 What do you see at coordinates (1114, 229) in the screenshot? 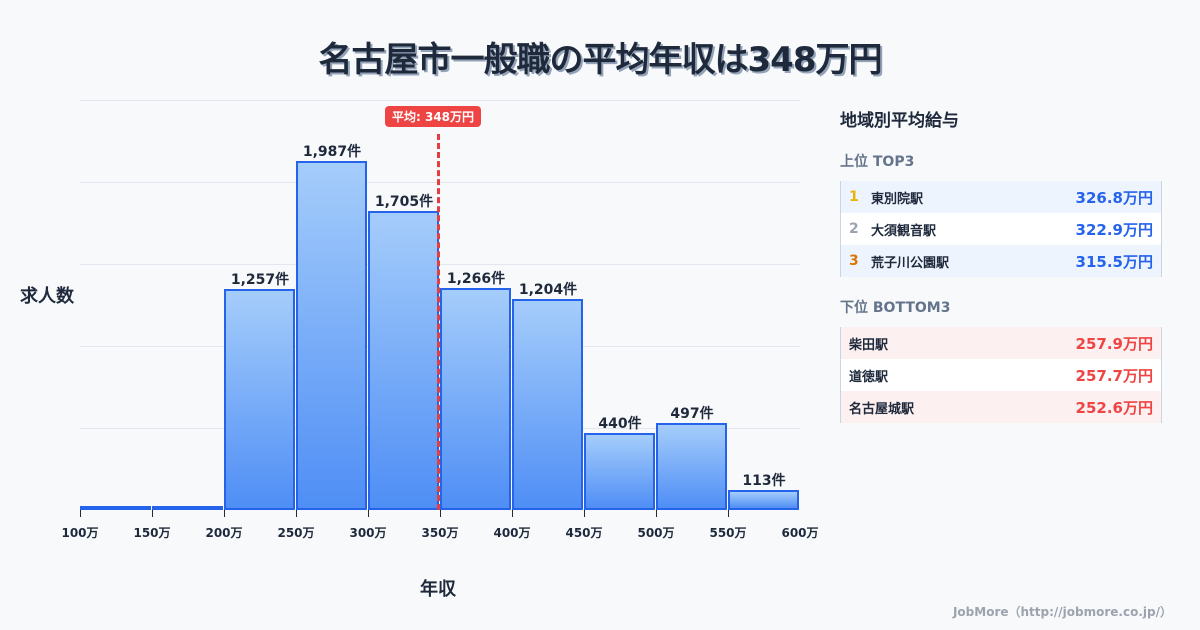
I see `salary-value: 322.9万円` at bounding box center [1114, 229].